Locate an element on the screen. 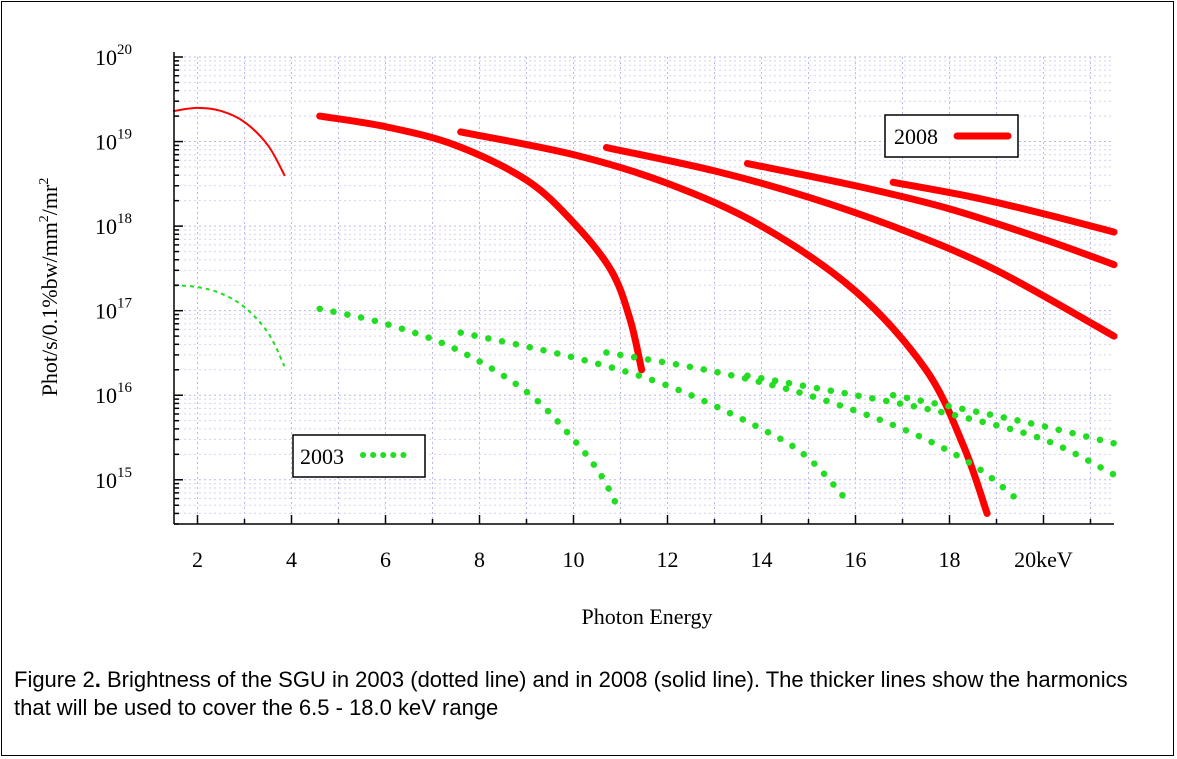 The width and height of the screenshot is (1177, 759). x-tick-label: 4 is located at coordinates (291, 559).